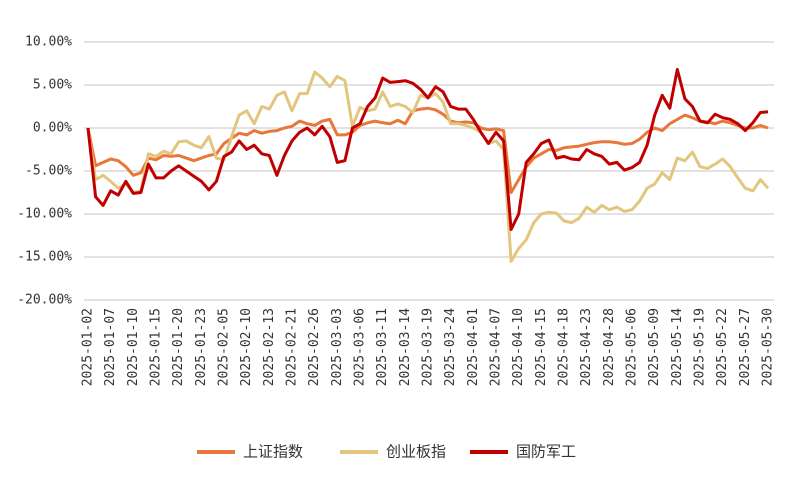 Image resolution: width=791 pixels, height=482 pixels. What do you see at coordinates (654, 347) in the screenshot?
I see `x-tick-label: 2025-05-09` at bounding box center [654, 347].